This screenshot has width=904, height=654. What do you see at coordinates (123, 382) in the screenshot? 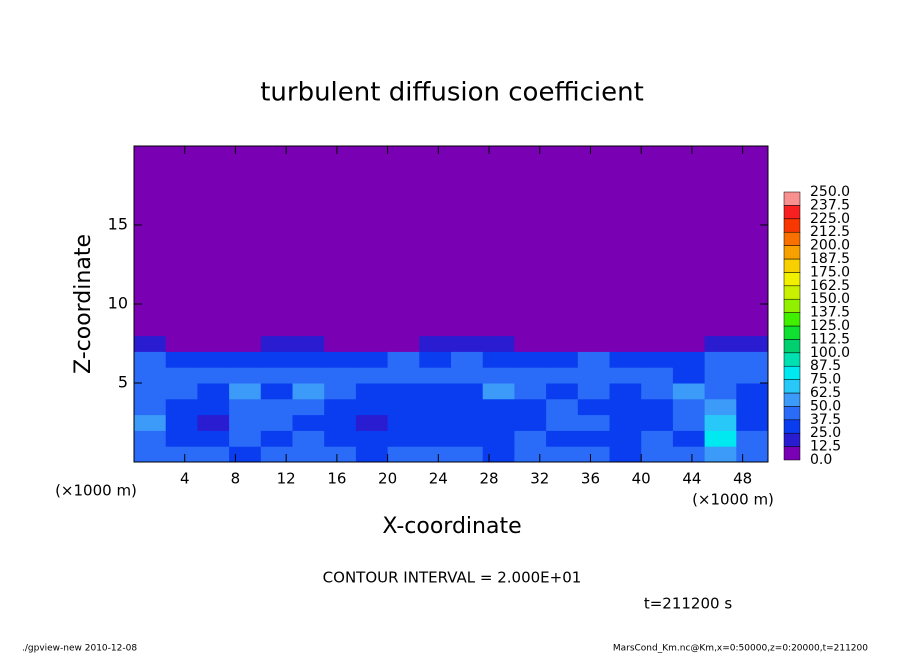
I see `y-tick-label: 5` at bounding box center [123, 382].